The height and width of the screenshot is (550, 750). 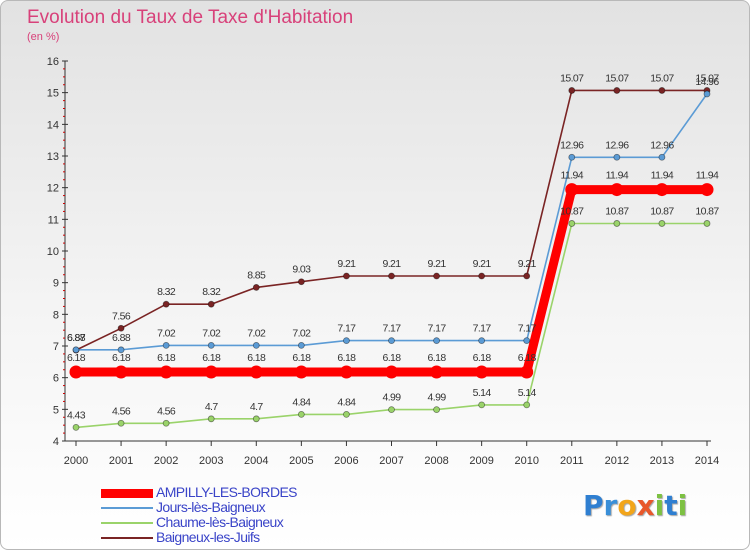 What do you see at coordinates (346, 461) in the screenshot?
I see `x-tick-label: 2006` at bounding box center [346, 461].